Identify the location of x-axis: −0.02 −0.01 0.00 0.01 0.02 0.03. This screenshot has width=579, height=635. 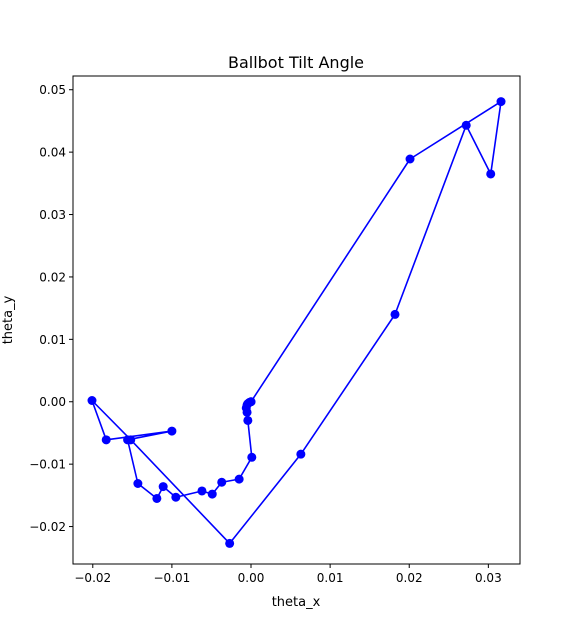
(288, 574).